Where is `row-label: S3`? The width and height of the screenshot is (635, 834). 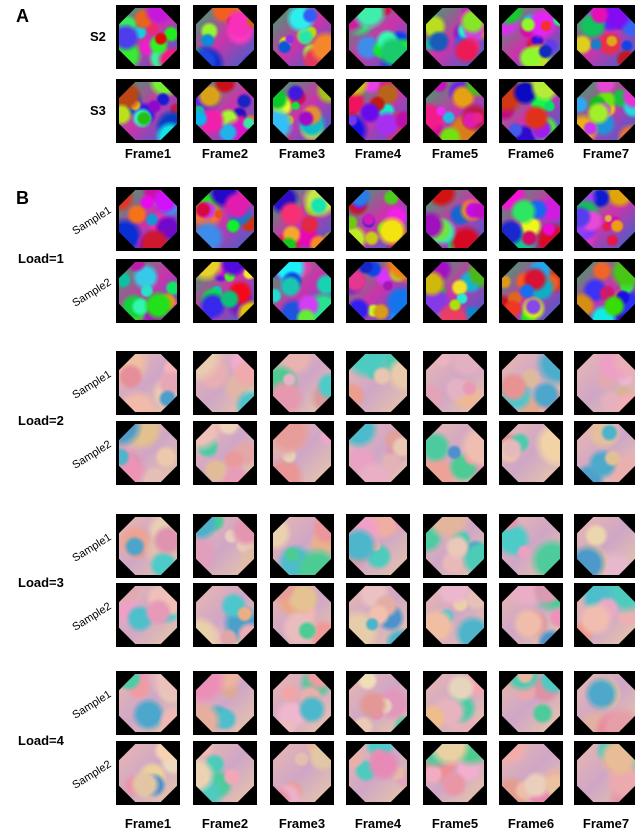 row-label: S3 is located at coordinates (98, 110).